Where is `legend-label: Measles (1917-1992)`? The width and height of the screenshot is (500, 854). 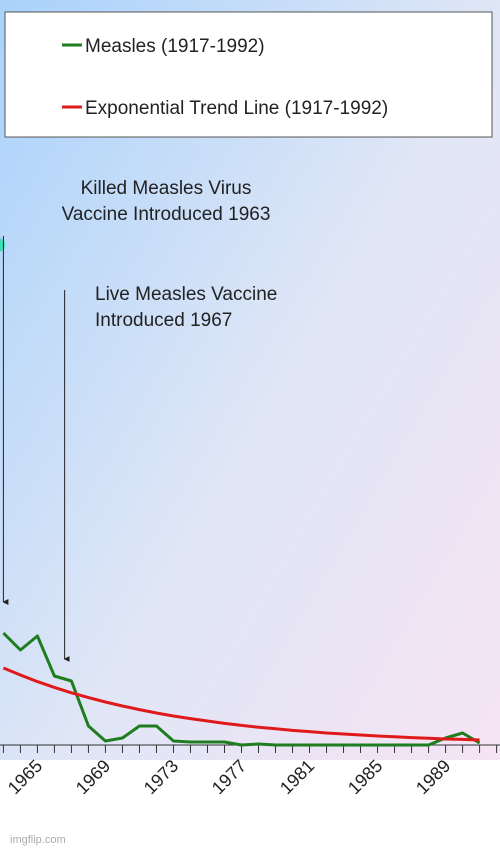 legend-label: Measles (1917-1992) is located at coordinates (175, 46).